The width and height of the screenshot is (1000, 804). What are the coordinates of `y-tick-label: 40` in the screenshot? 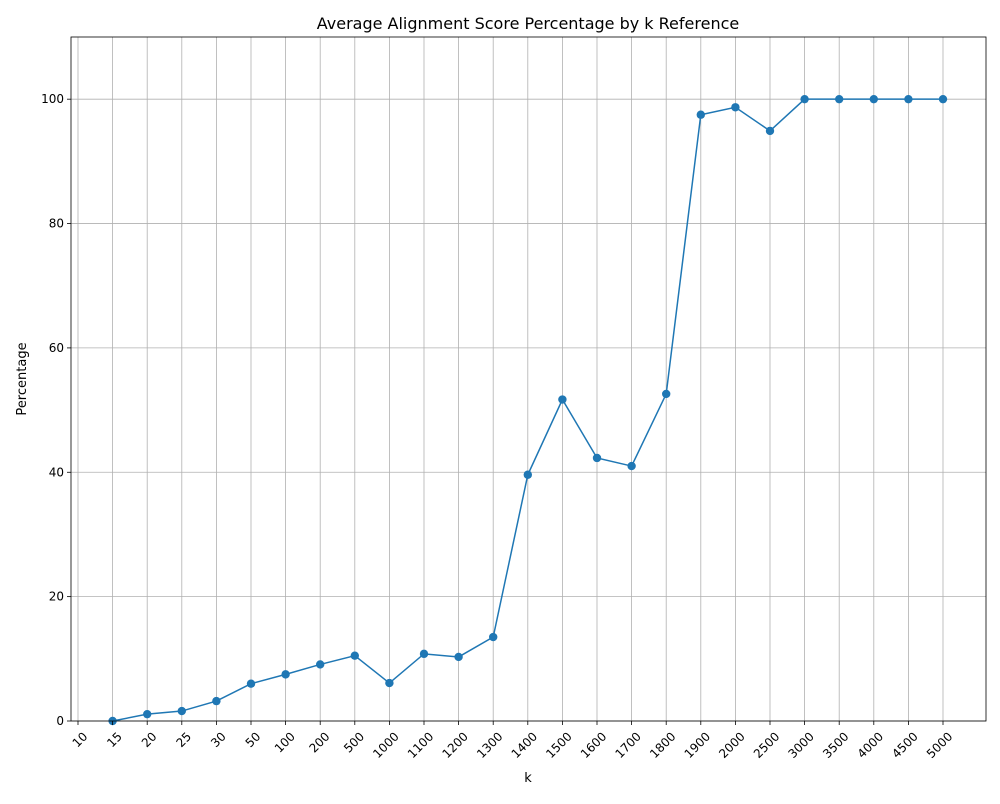 It's located at (56, 472).